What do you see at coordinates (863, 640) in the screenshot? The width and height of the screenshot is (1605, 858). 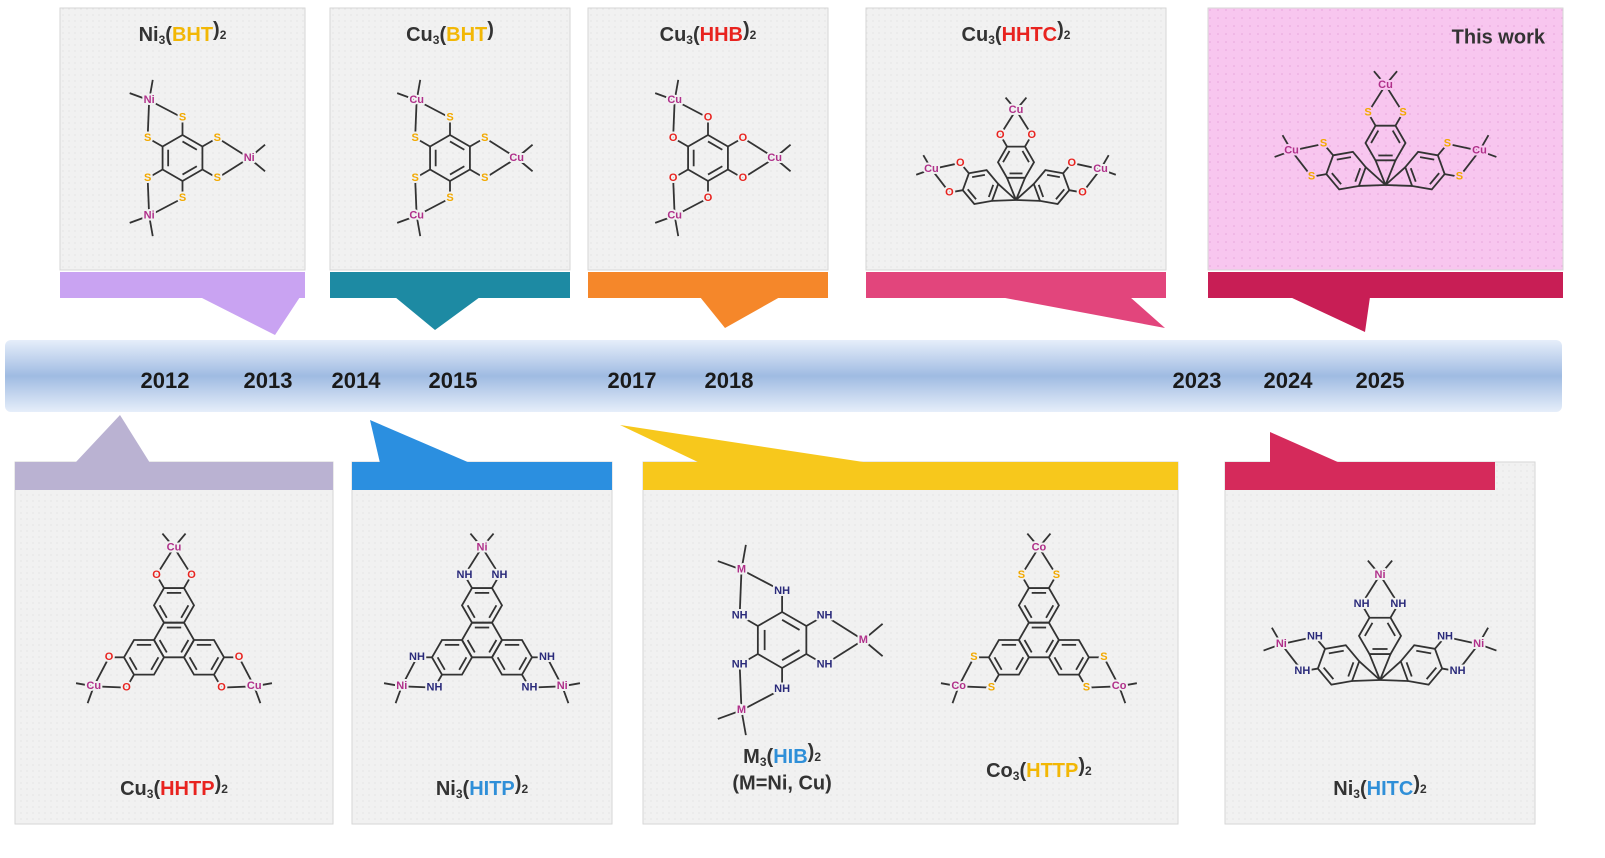 I see `metal-atom: M` at bounding box center [863, 640].